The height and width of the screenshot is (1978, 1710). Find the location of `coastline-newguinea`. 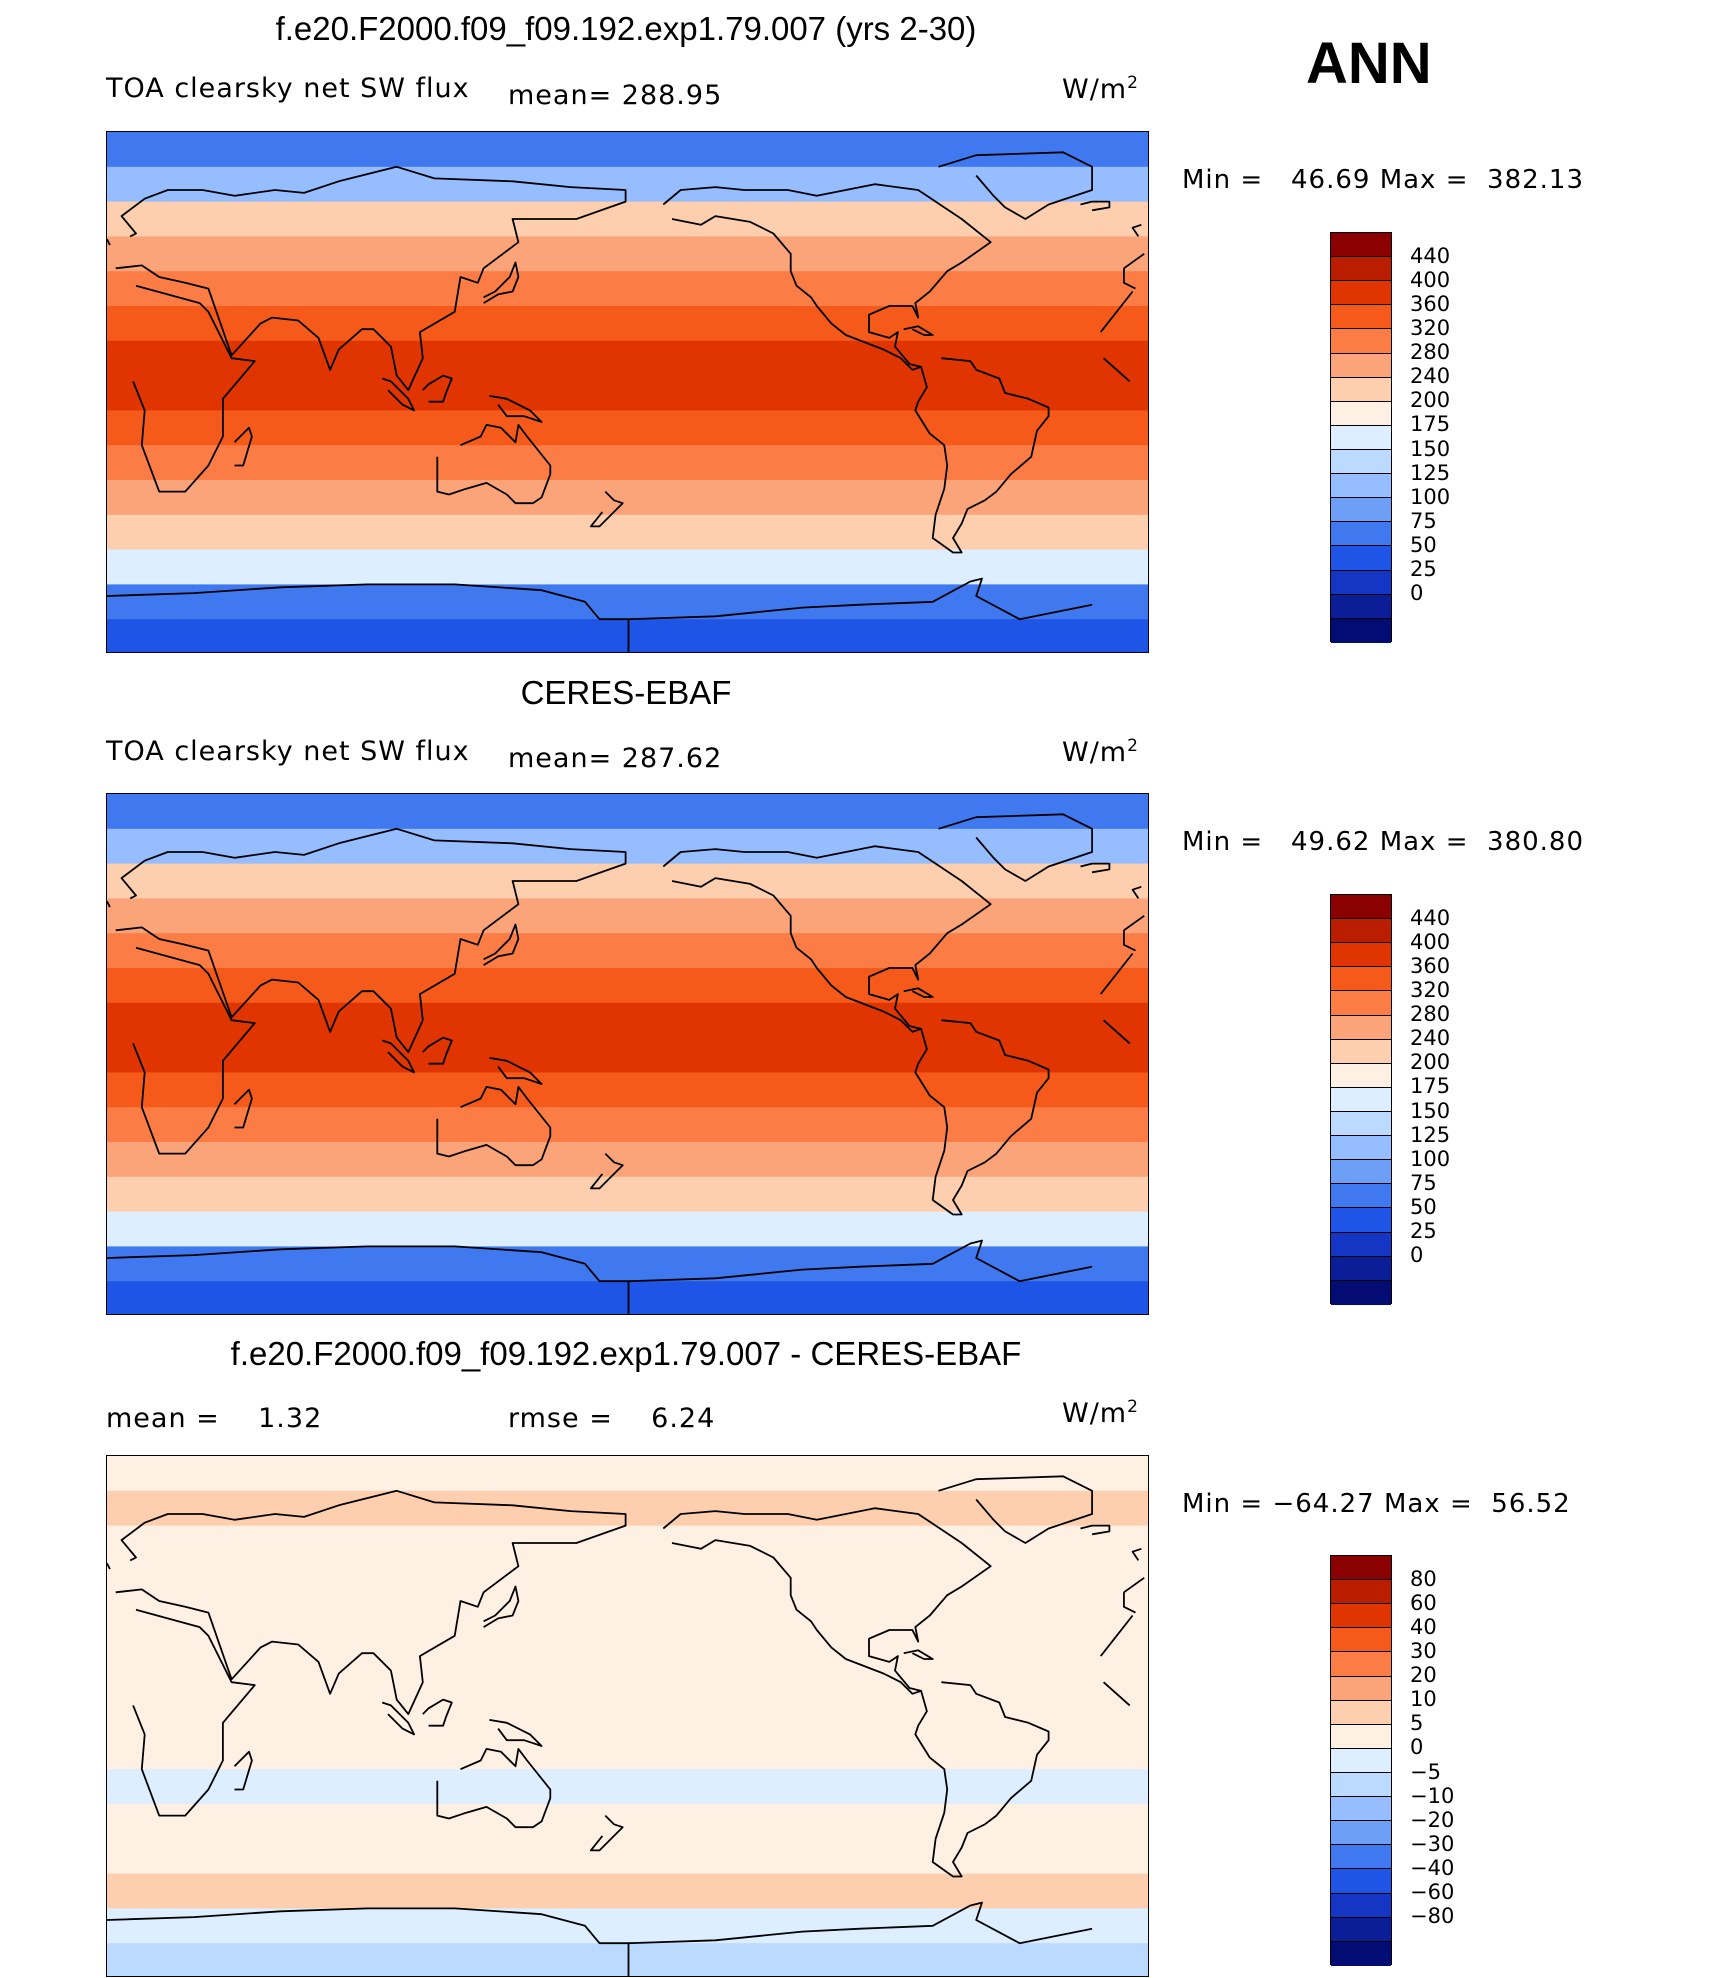

coastline-newguinea is located at coordinates (516, 409).